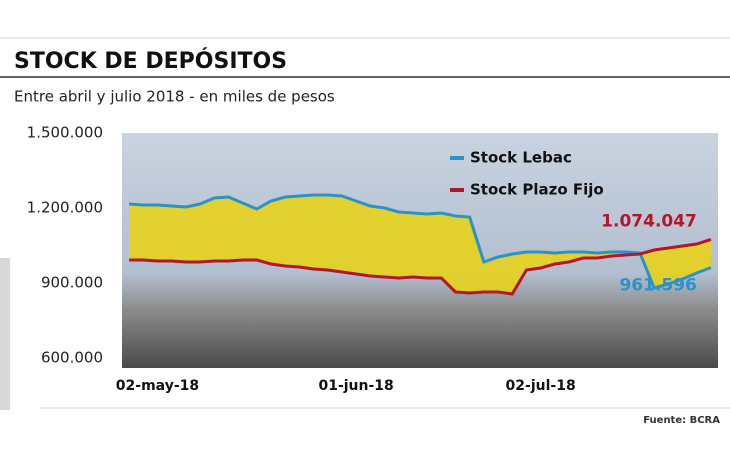  I want to click on y-tick-label: 1.500.000, so click(65, 133).